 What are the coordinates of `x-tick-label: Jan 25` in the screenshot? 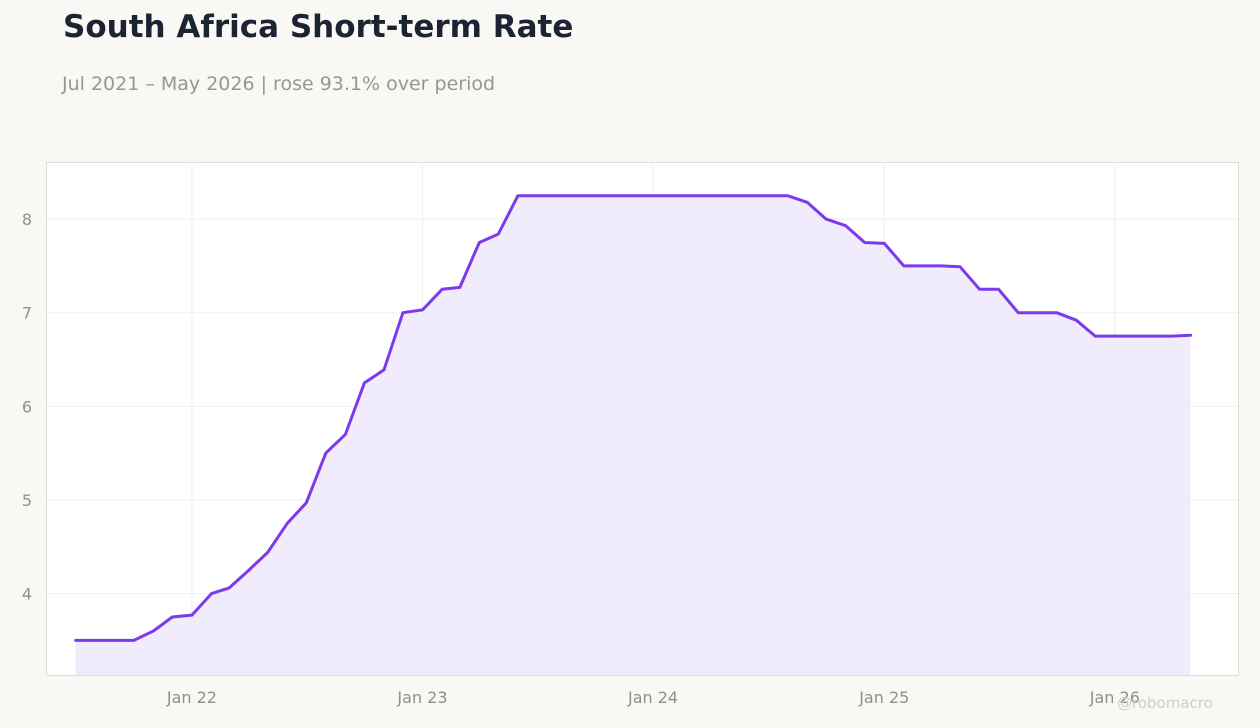 It's located at (883, 697).